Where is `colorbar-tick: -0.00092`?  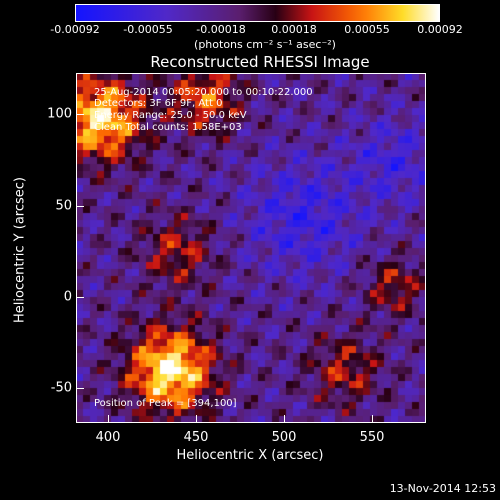
colorbar-tick: -0.00092 is located at coordinates (75, 29).